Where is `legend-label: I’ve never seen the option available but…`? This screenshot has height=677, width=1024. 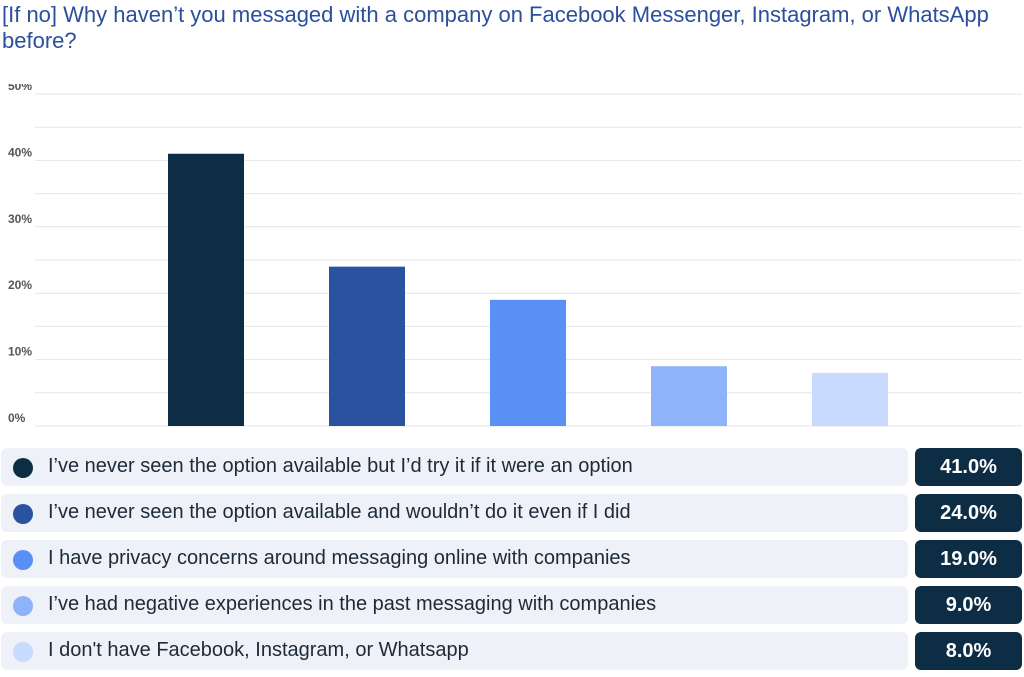
legend-label: I’ve never seen the option available but… is located at coordinates (340, 466).